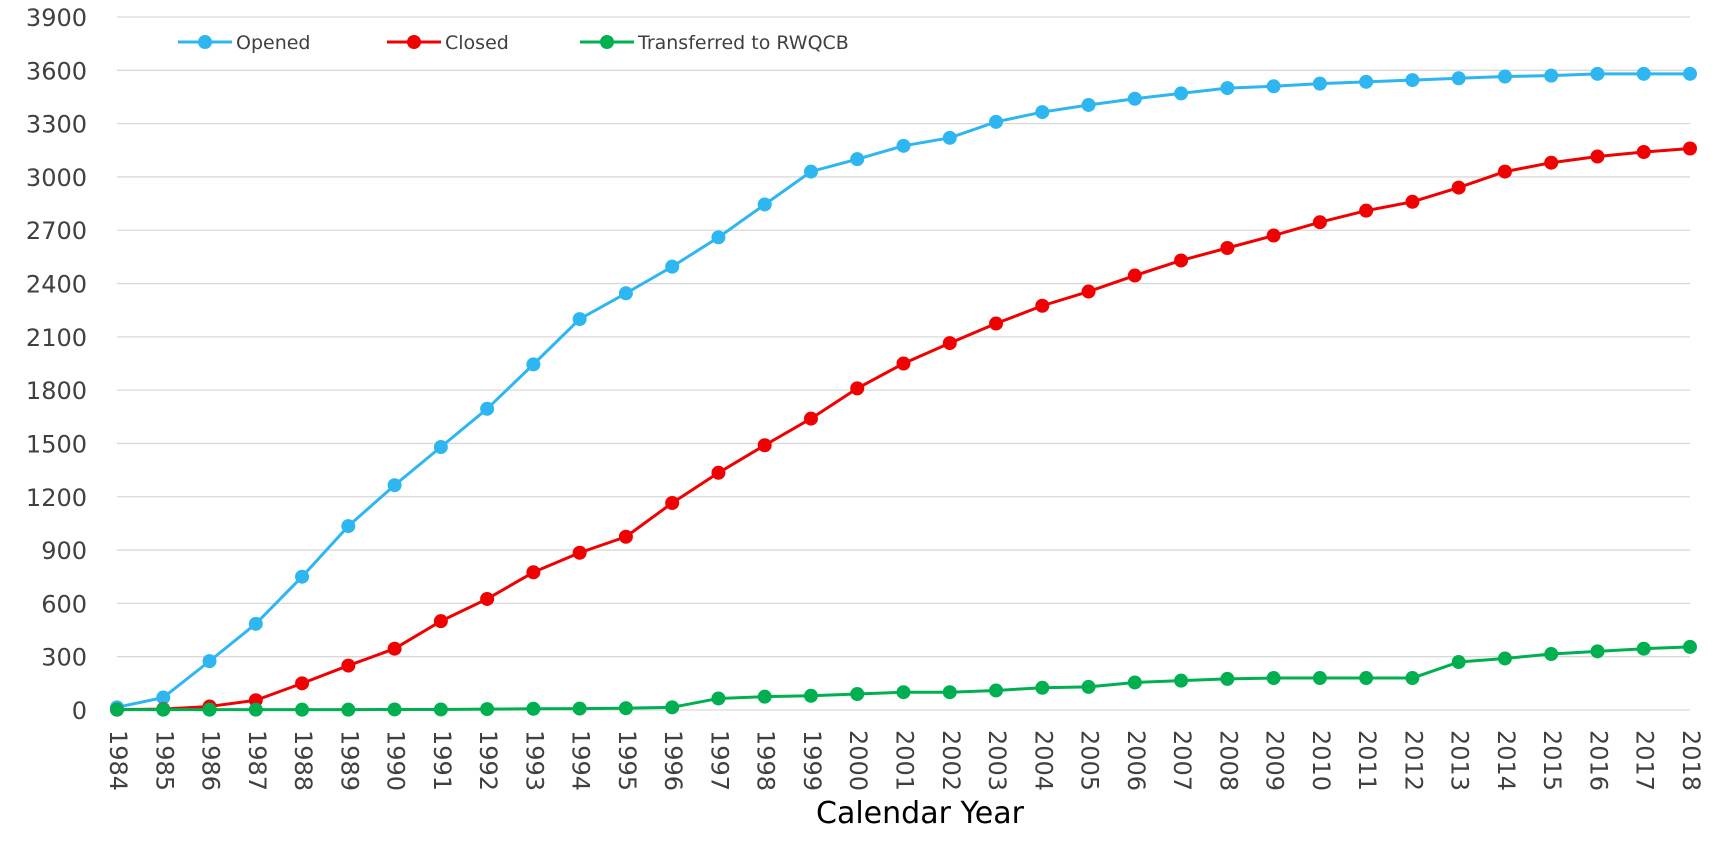 This screenshot has width=1713, height=858. Describe the element at coordinates (714, 43) in the screenshot. I see `legend-item: Transferred to RWQCB` at that location.